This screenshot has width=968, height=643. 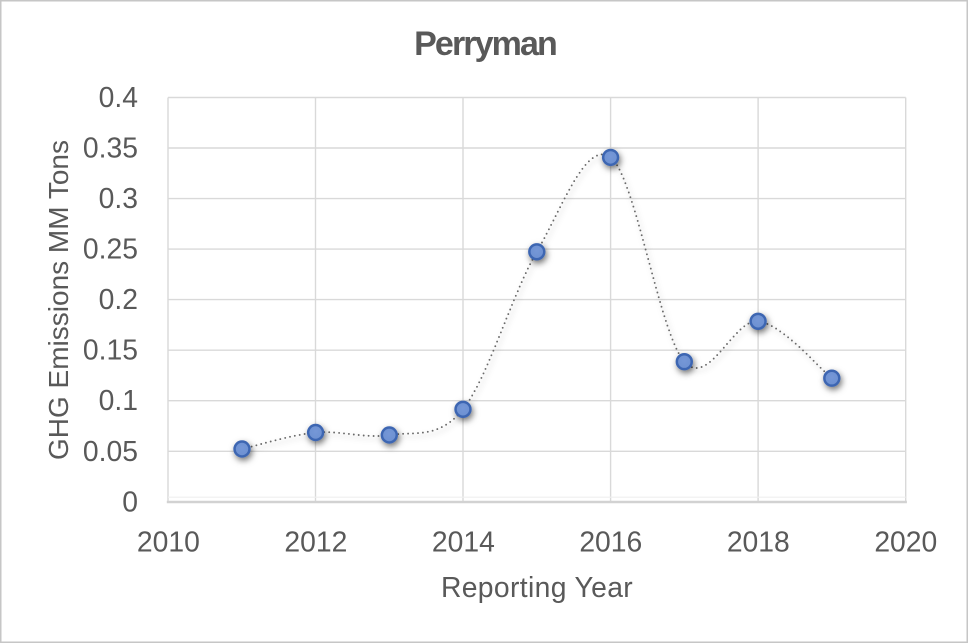 I want to click on svg-text: 0.25, so click(x=110, y=249).